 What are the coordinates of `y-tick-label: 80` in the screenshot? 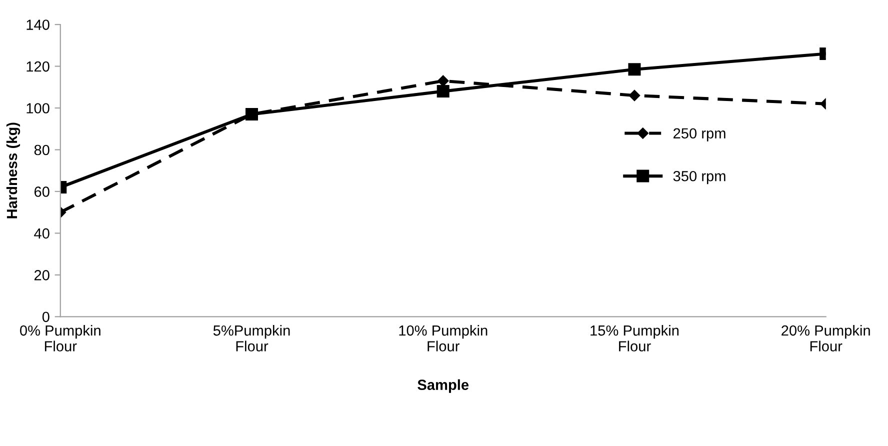 It's located at (42, 150).